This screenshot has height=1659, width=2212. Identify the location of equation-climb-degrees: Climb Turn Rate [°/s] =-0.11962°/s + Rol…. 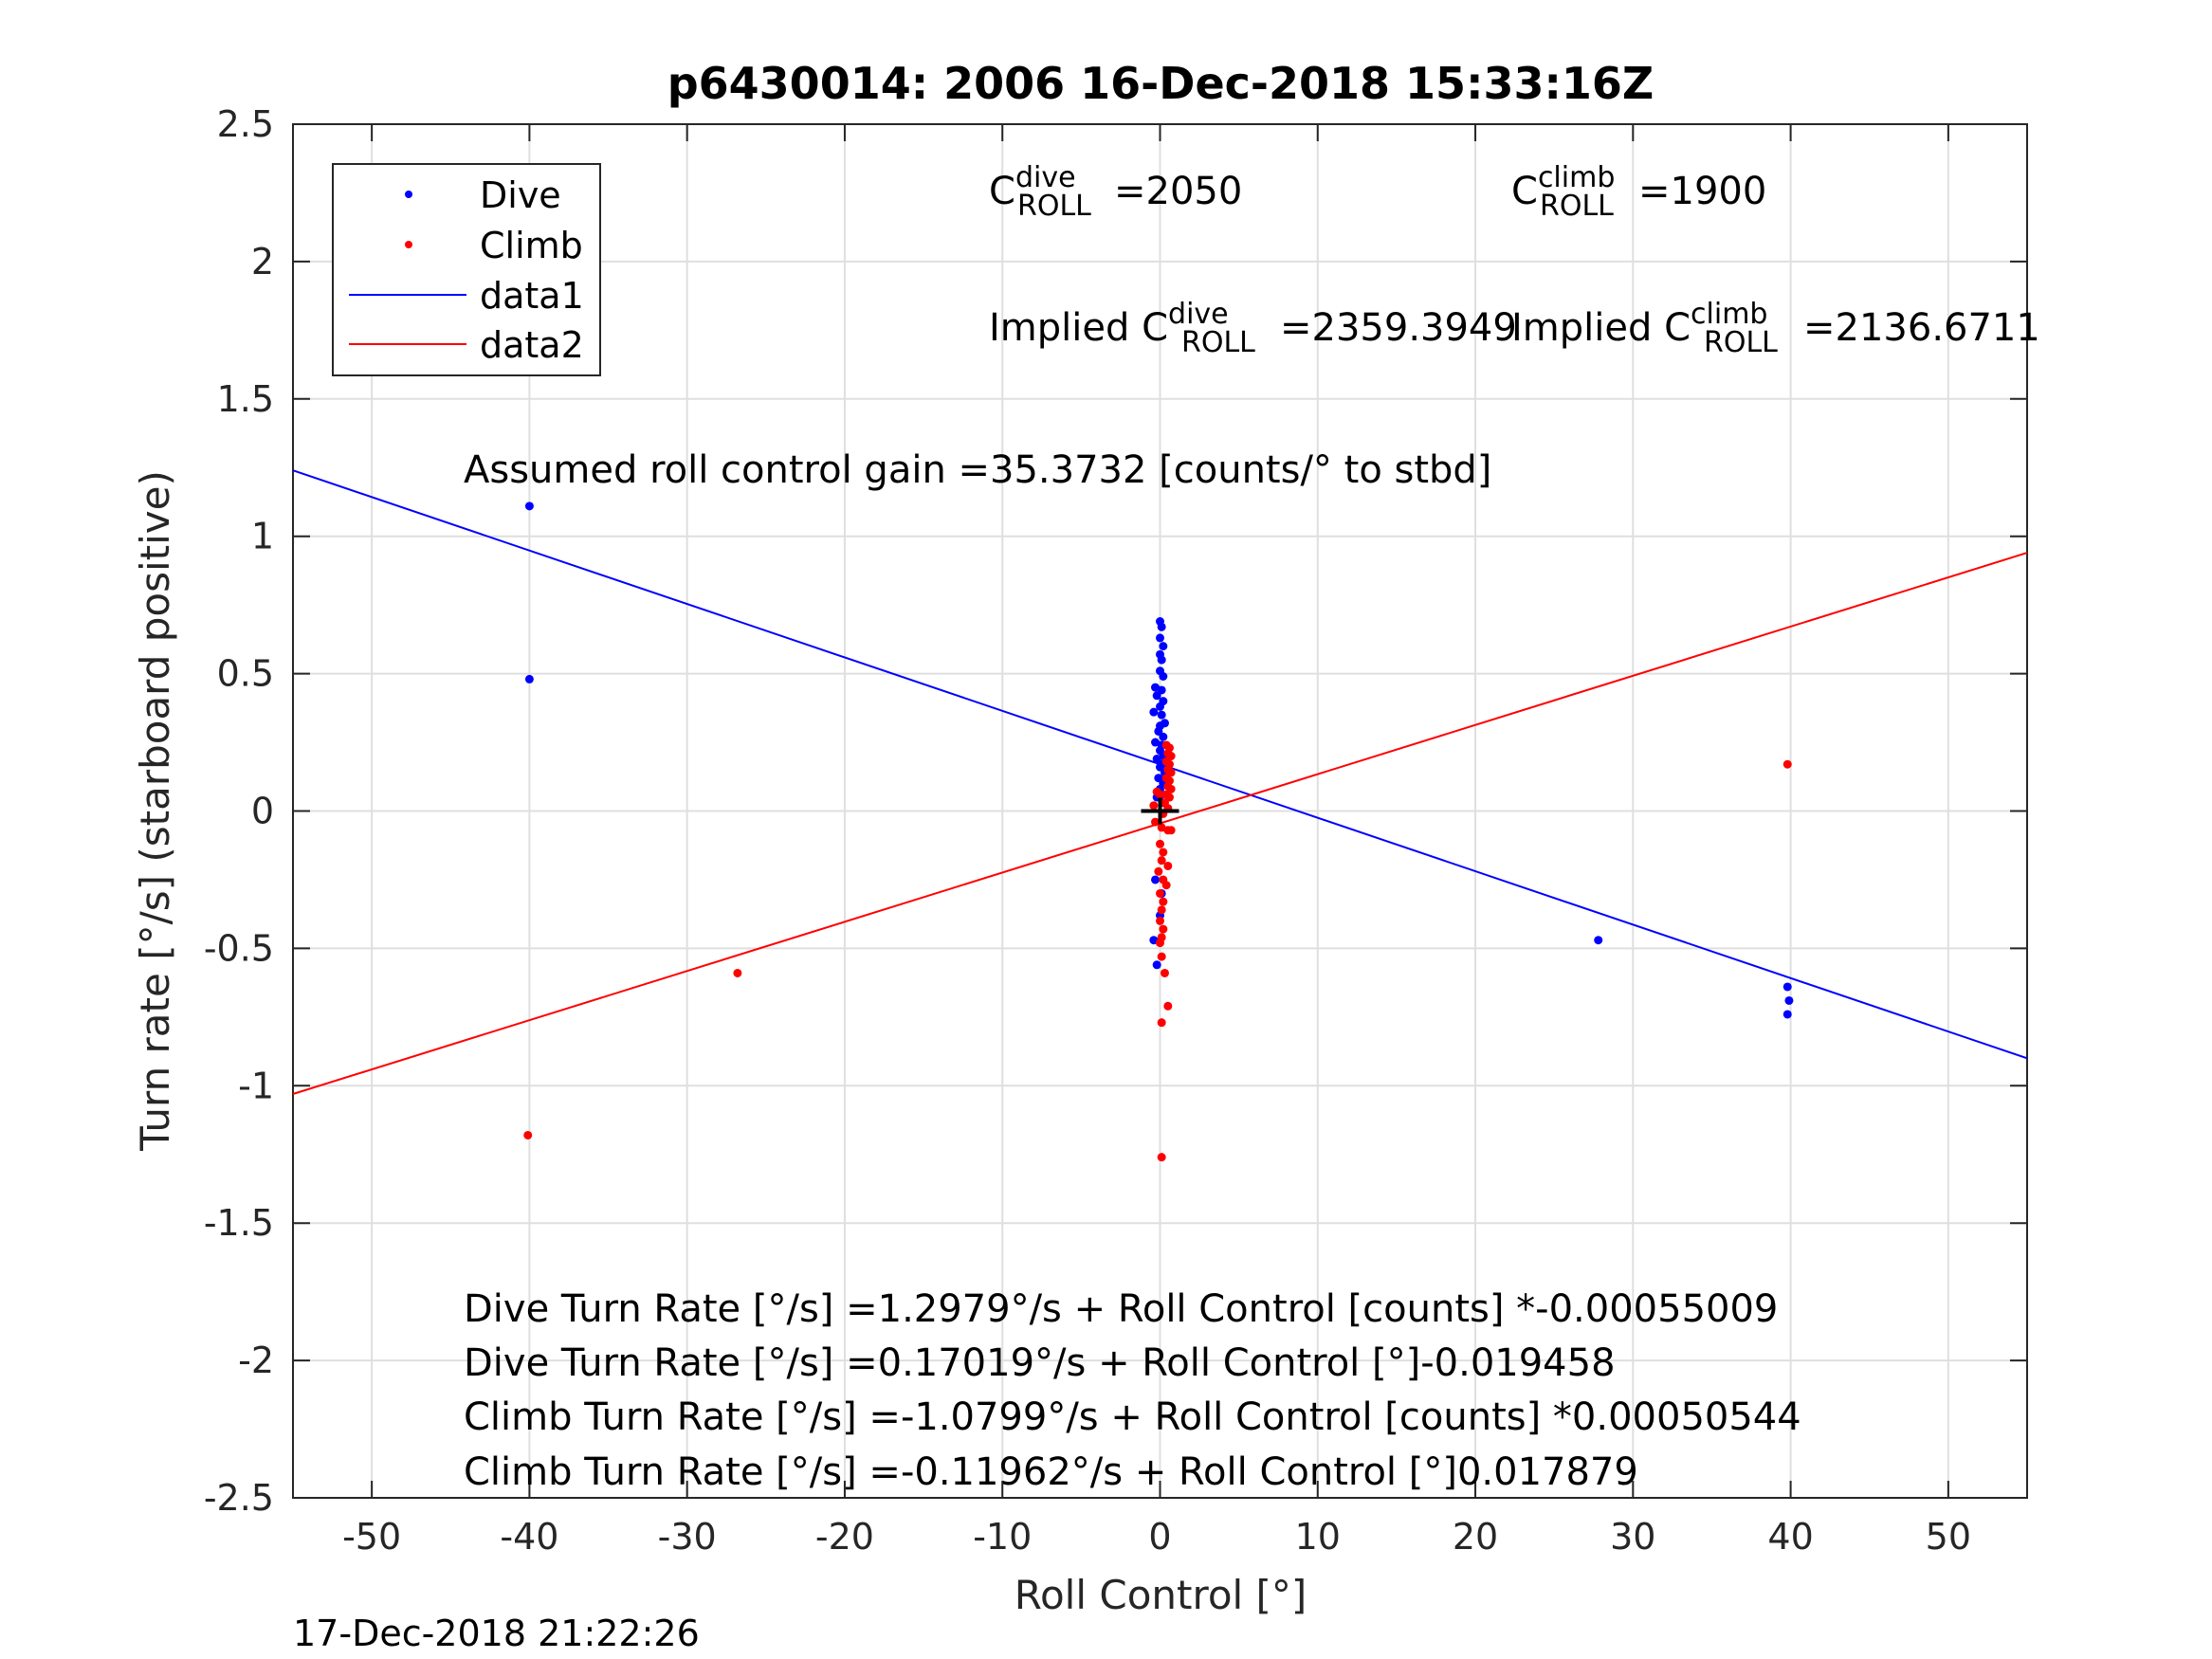
(1051, 1472).